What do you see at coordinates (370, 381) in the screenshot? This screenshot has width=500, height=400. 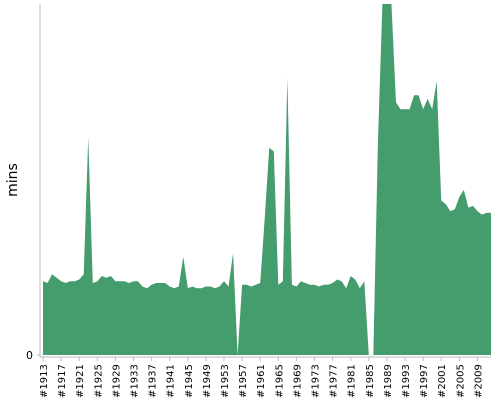 I see `x-tick-label: #1985` at bounding box center [370, 381].